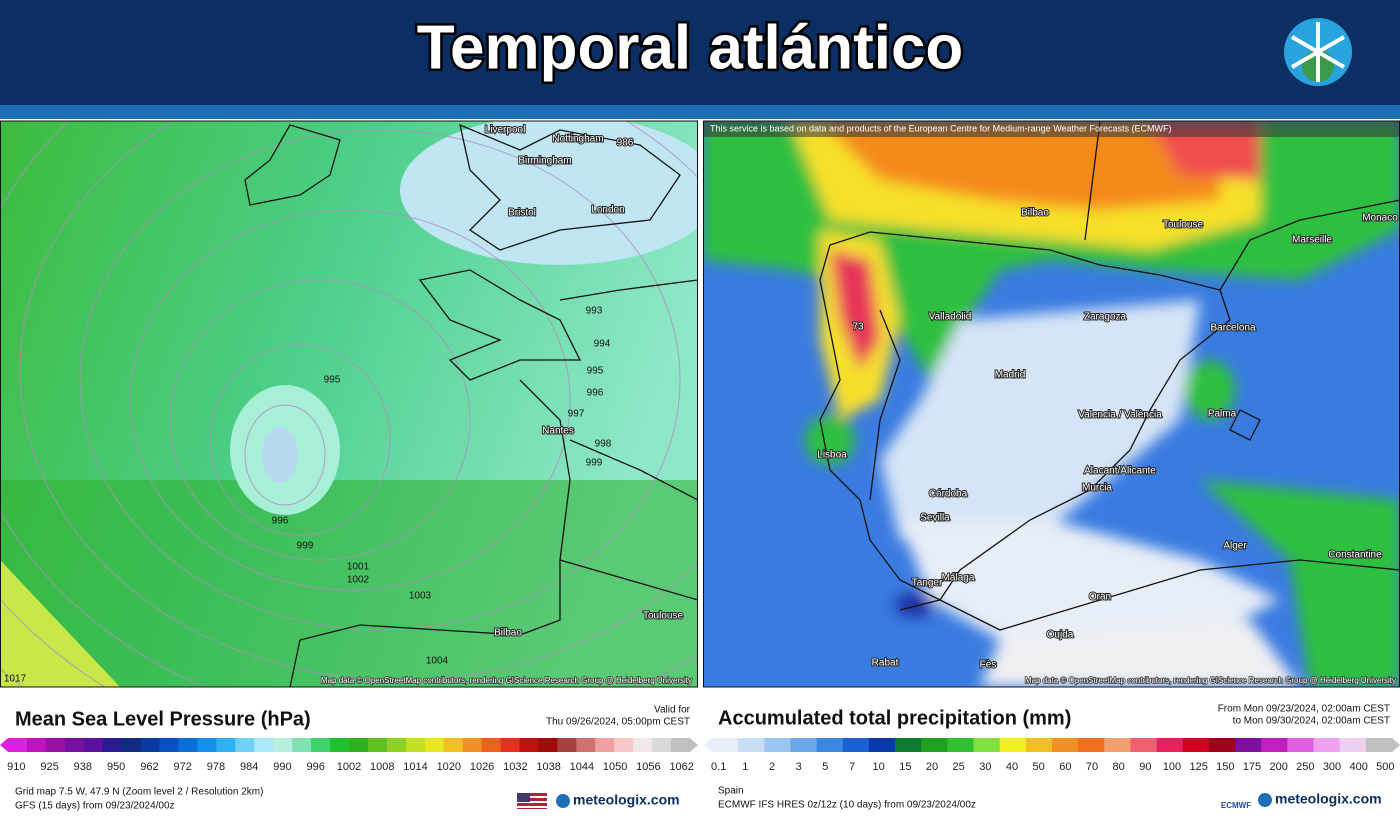  I want to click on isobar-label: 997, so click(576, 414).